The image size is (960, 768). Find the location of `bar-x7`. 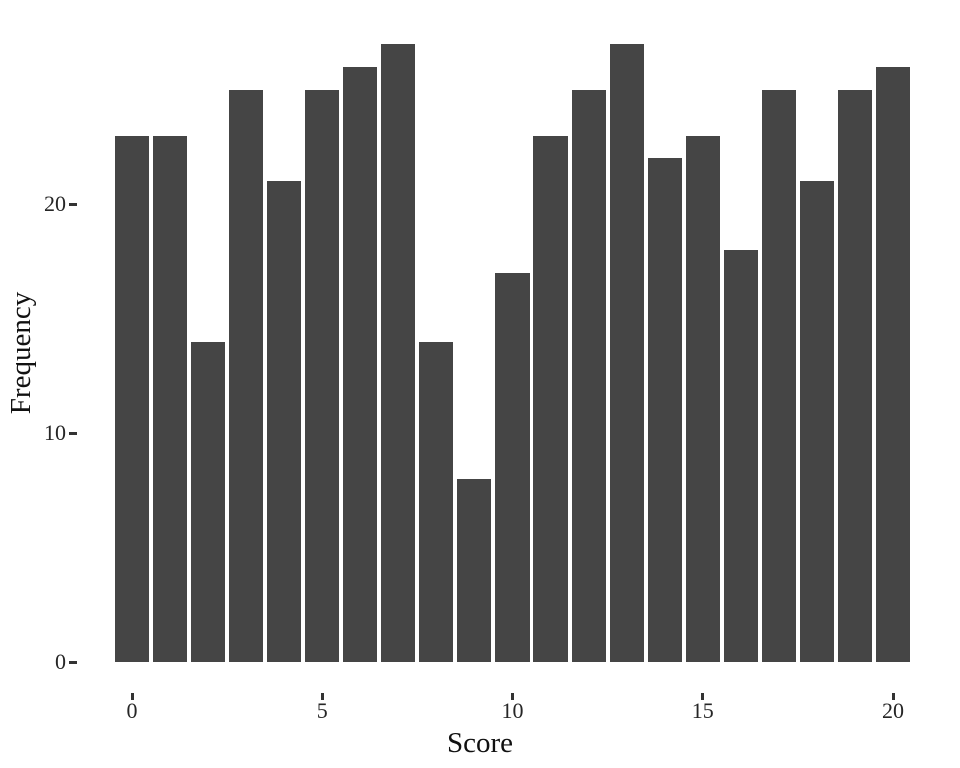

bar-x7 is located at coordinates (398, 353).